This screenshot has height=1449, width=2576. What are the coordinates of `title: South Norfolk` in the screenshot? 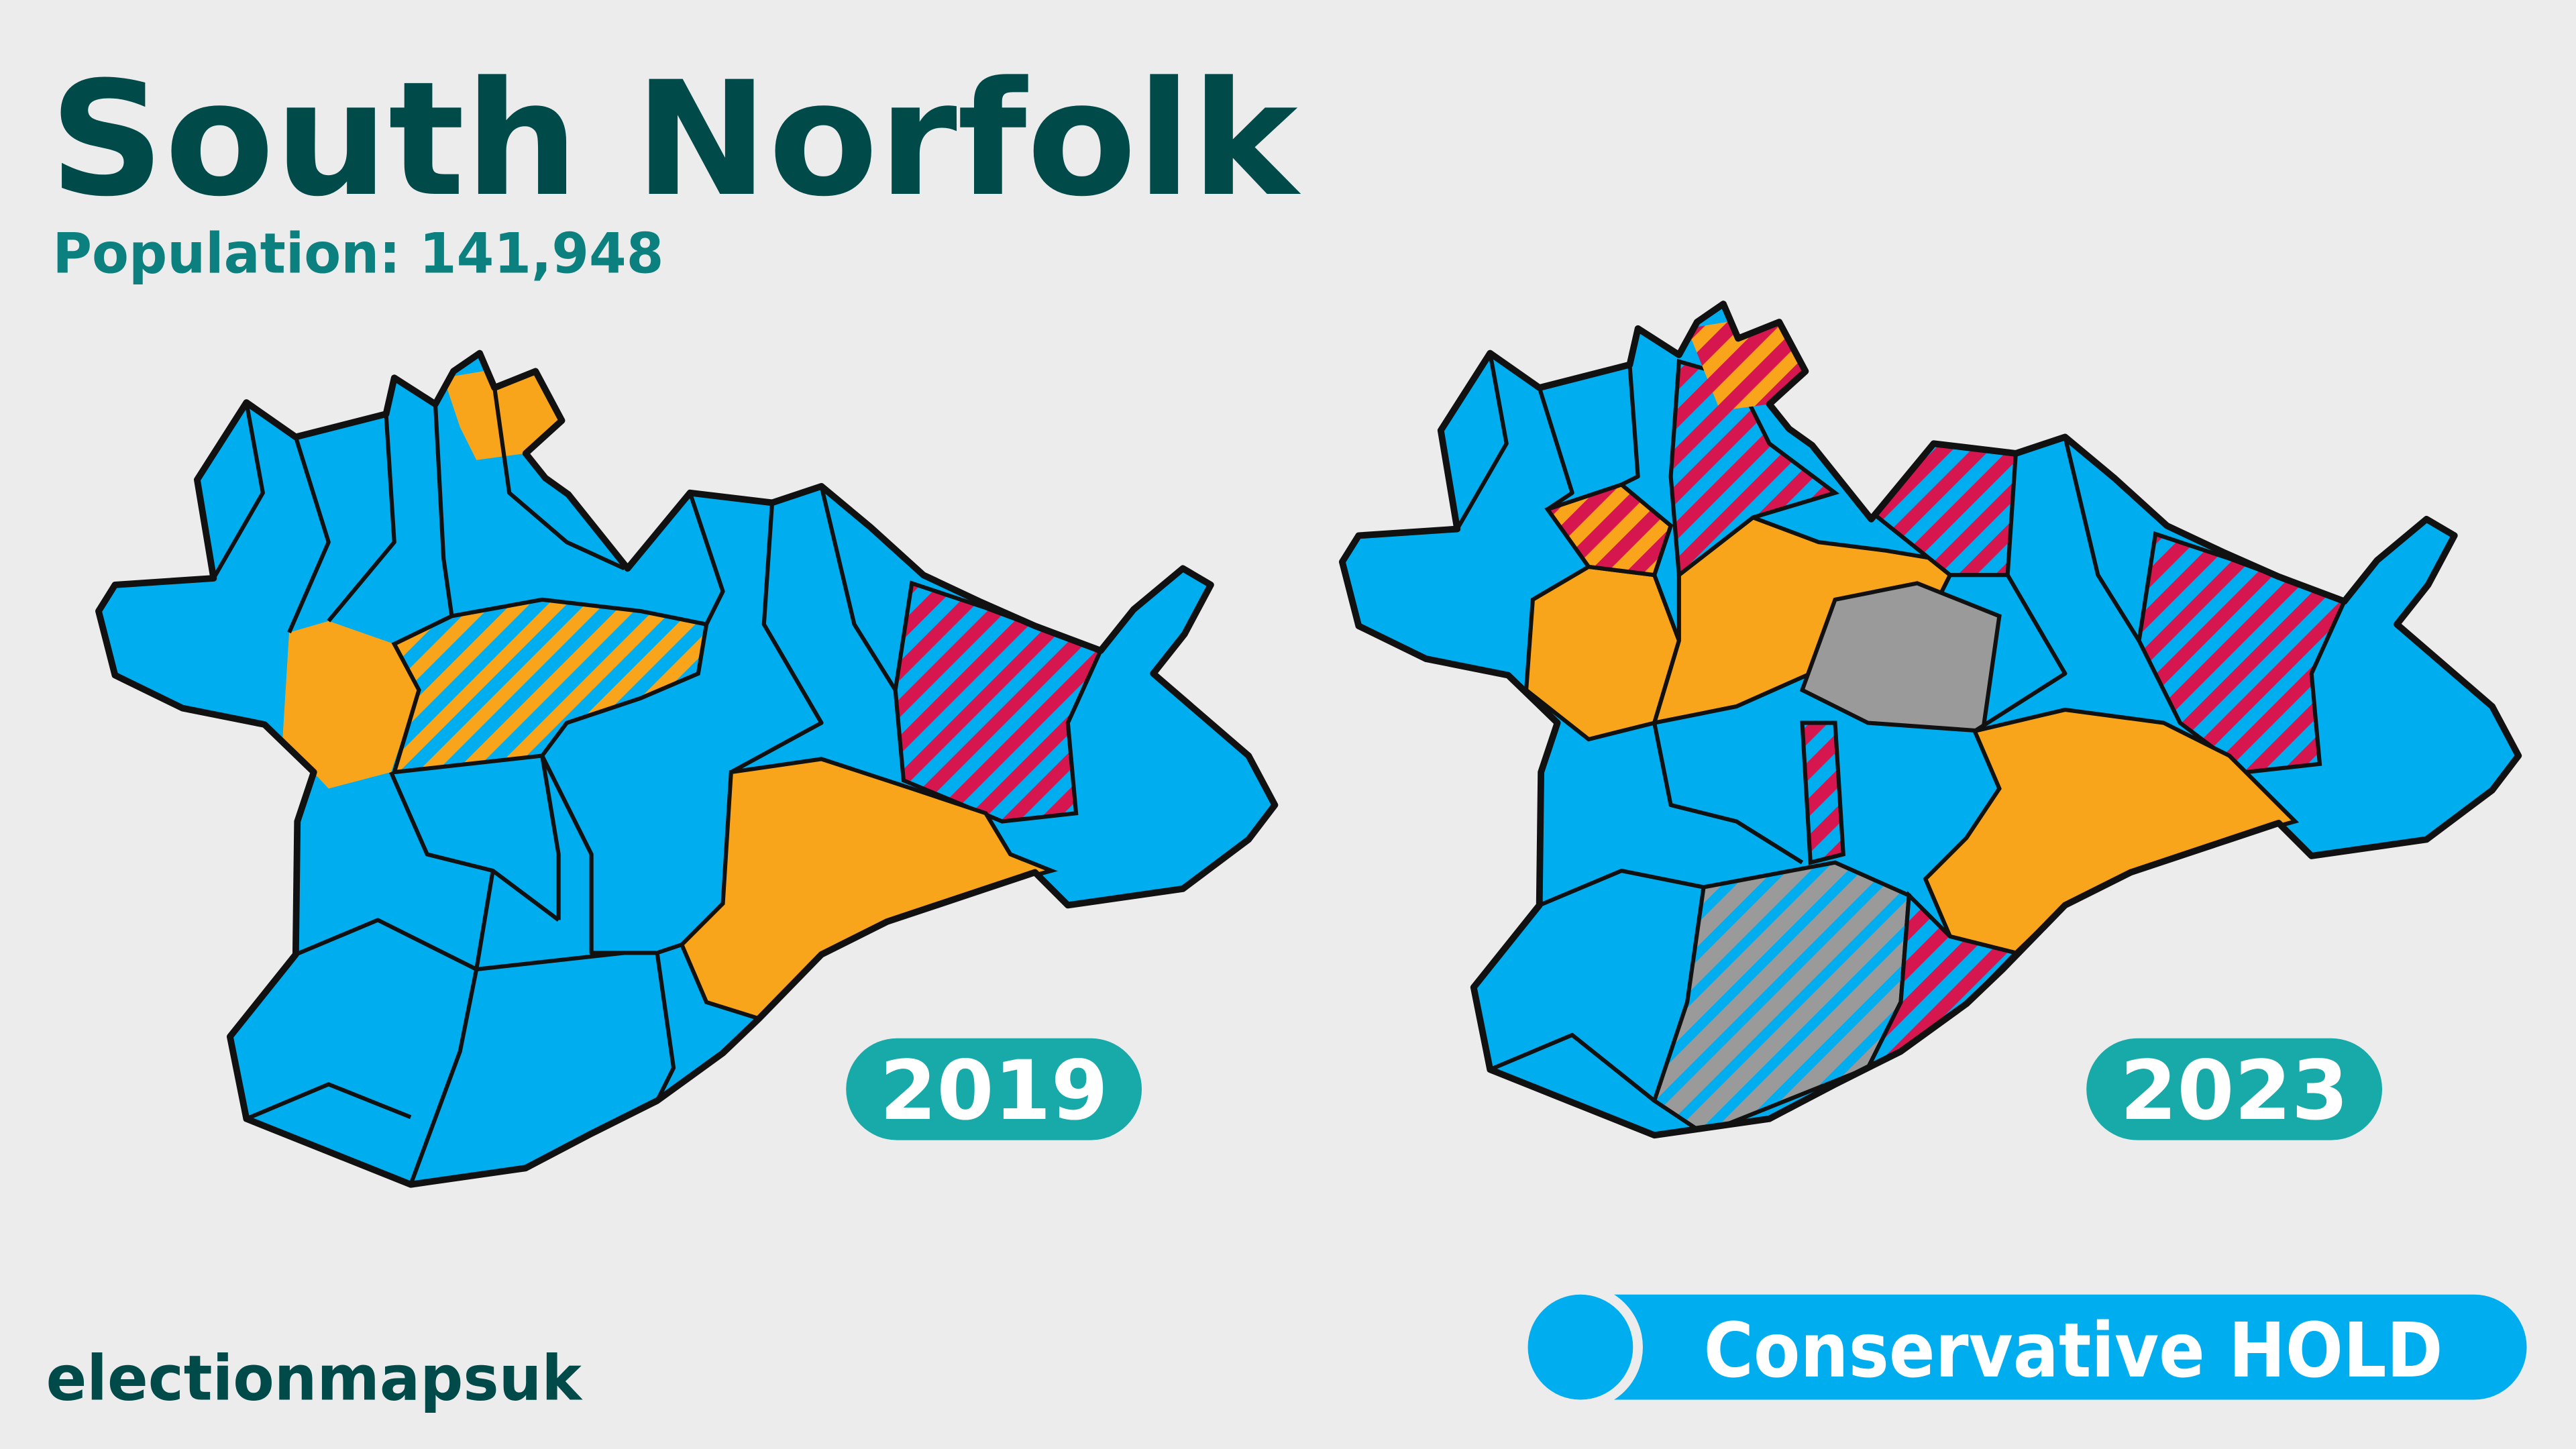 It's located at (675, 139).